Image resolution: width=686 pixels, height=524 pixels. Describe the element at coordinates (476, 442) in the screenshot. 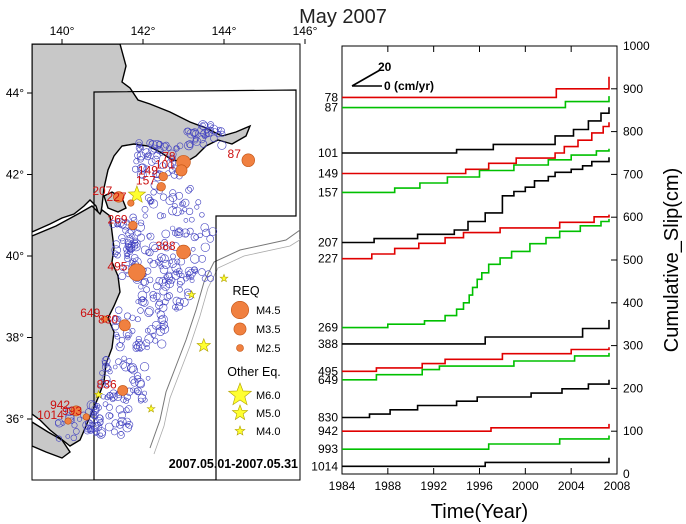

I see `slip-series-993-line` at that location.